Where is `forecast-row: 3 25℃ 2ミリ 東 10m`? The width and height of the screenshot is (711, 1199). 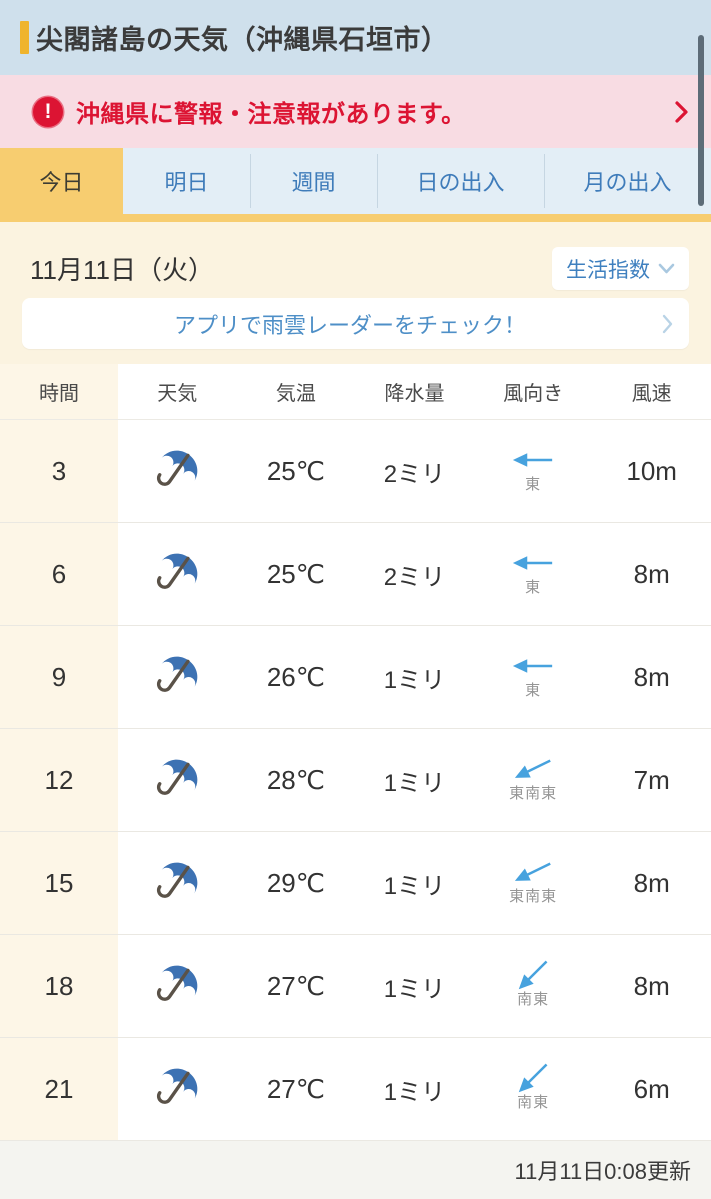
forecast-row: 3 25℃ 2ミリ 東 10m is located at coordinates (355, 471).